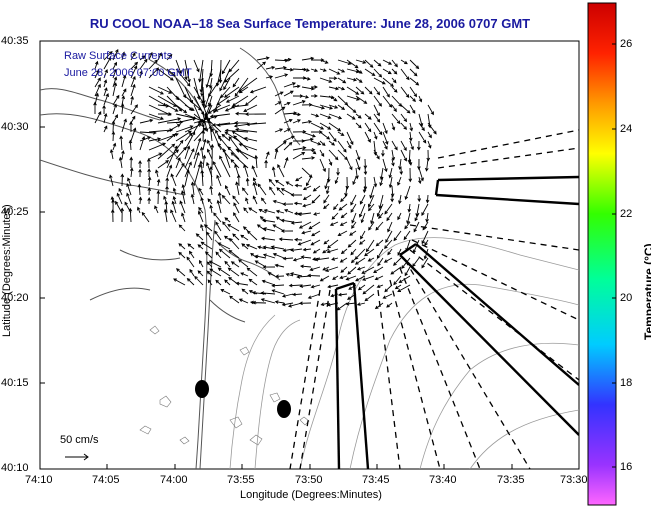  I want to click on colorbar-tick-label: 26, so click(626, 44).